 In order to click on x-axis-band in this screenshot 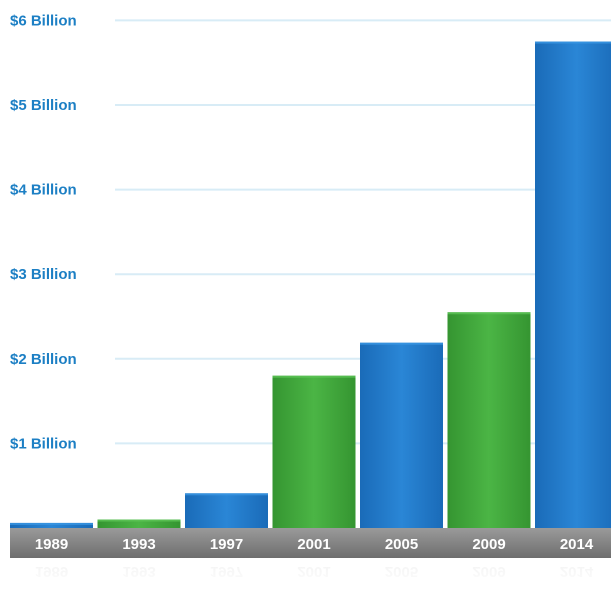, I will do `click(310, 543)`.